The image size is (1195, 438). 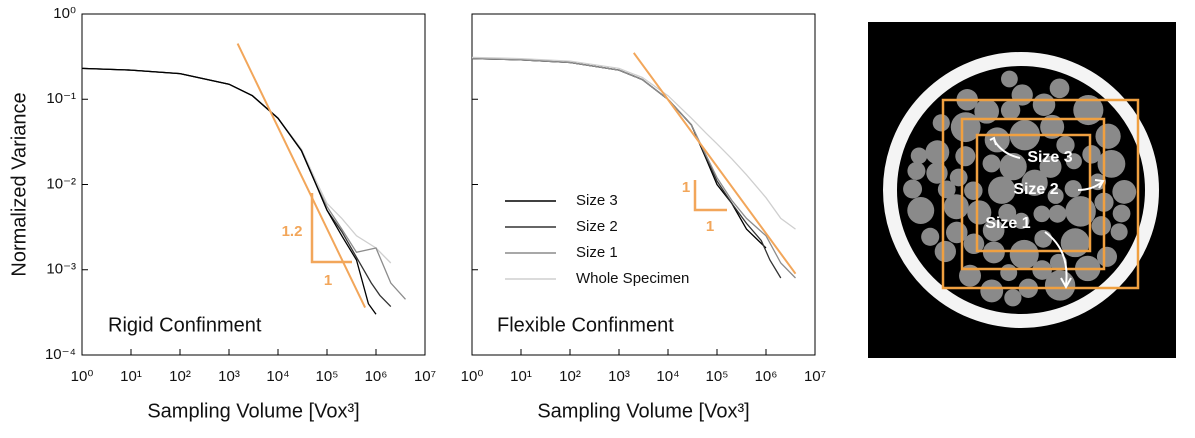 What do you see at coordinates (61, 98) in the screenshot?
I see `y-tick-label: 10⁻¹` at bounding box center [61, 98].